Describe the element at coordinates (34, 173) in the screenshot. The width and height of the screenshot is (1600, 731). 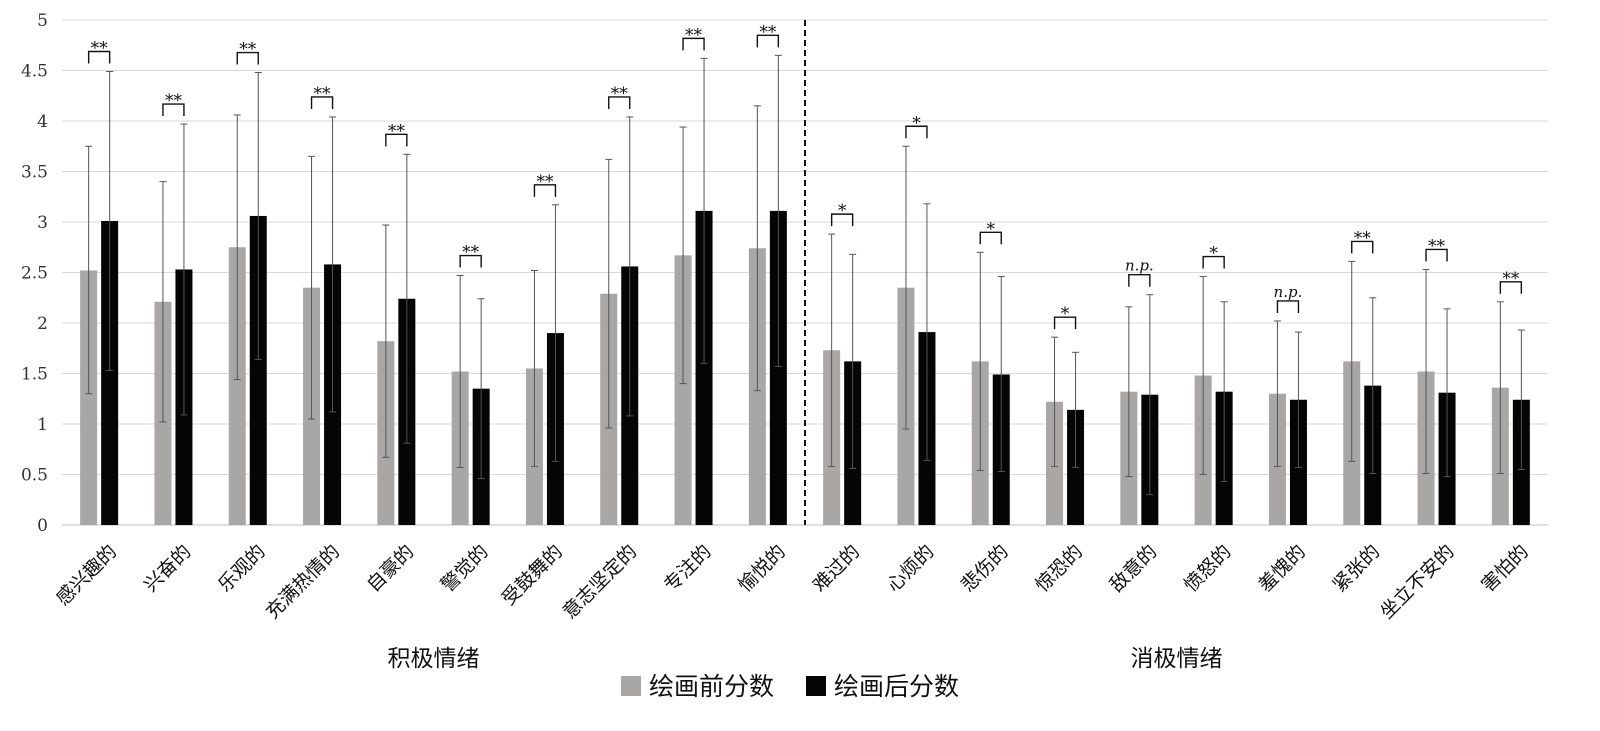
I see `y-tick-label: 3.5` at that location.